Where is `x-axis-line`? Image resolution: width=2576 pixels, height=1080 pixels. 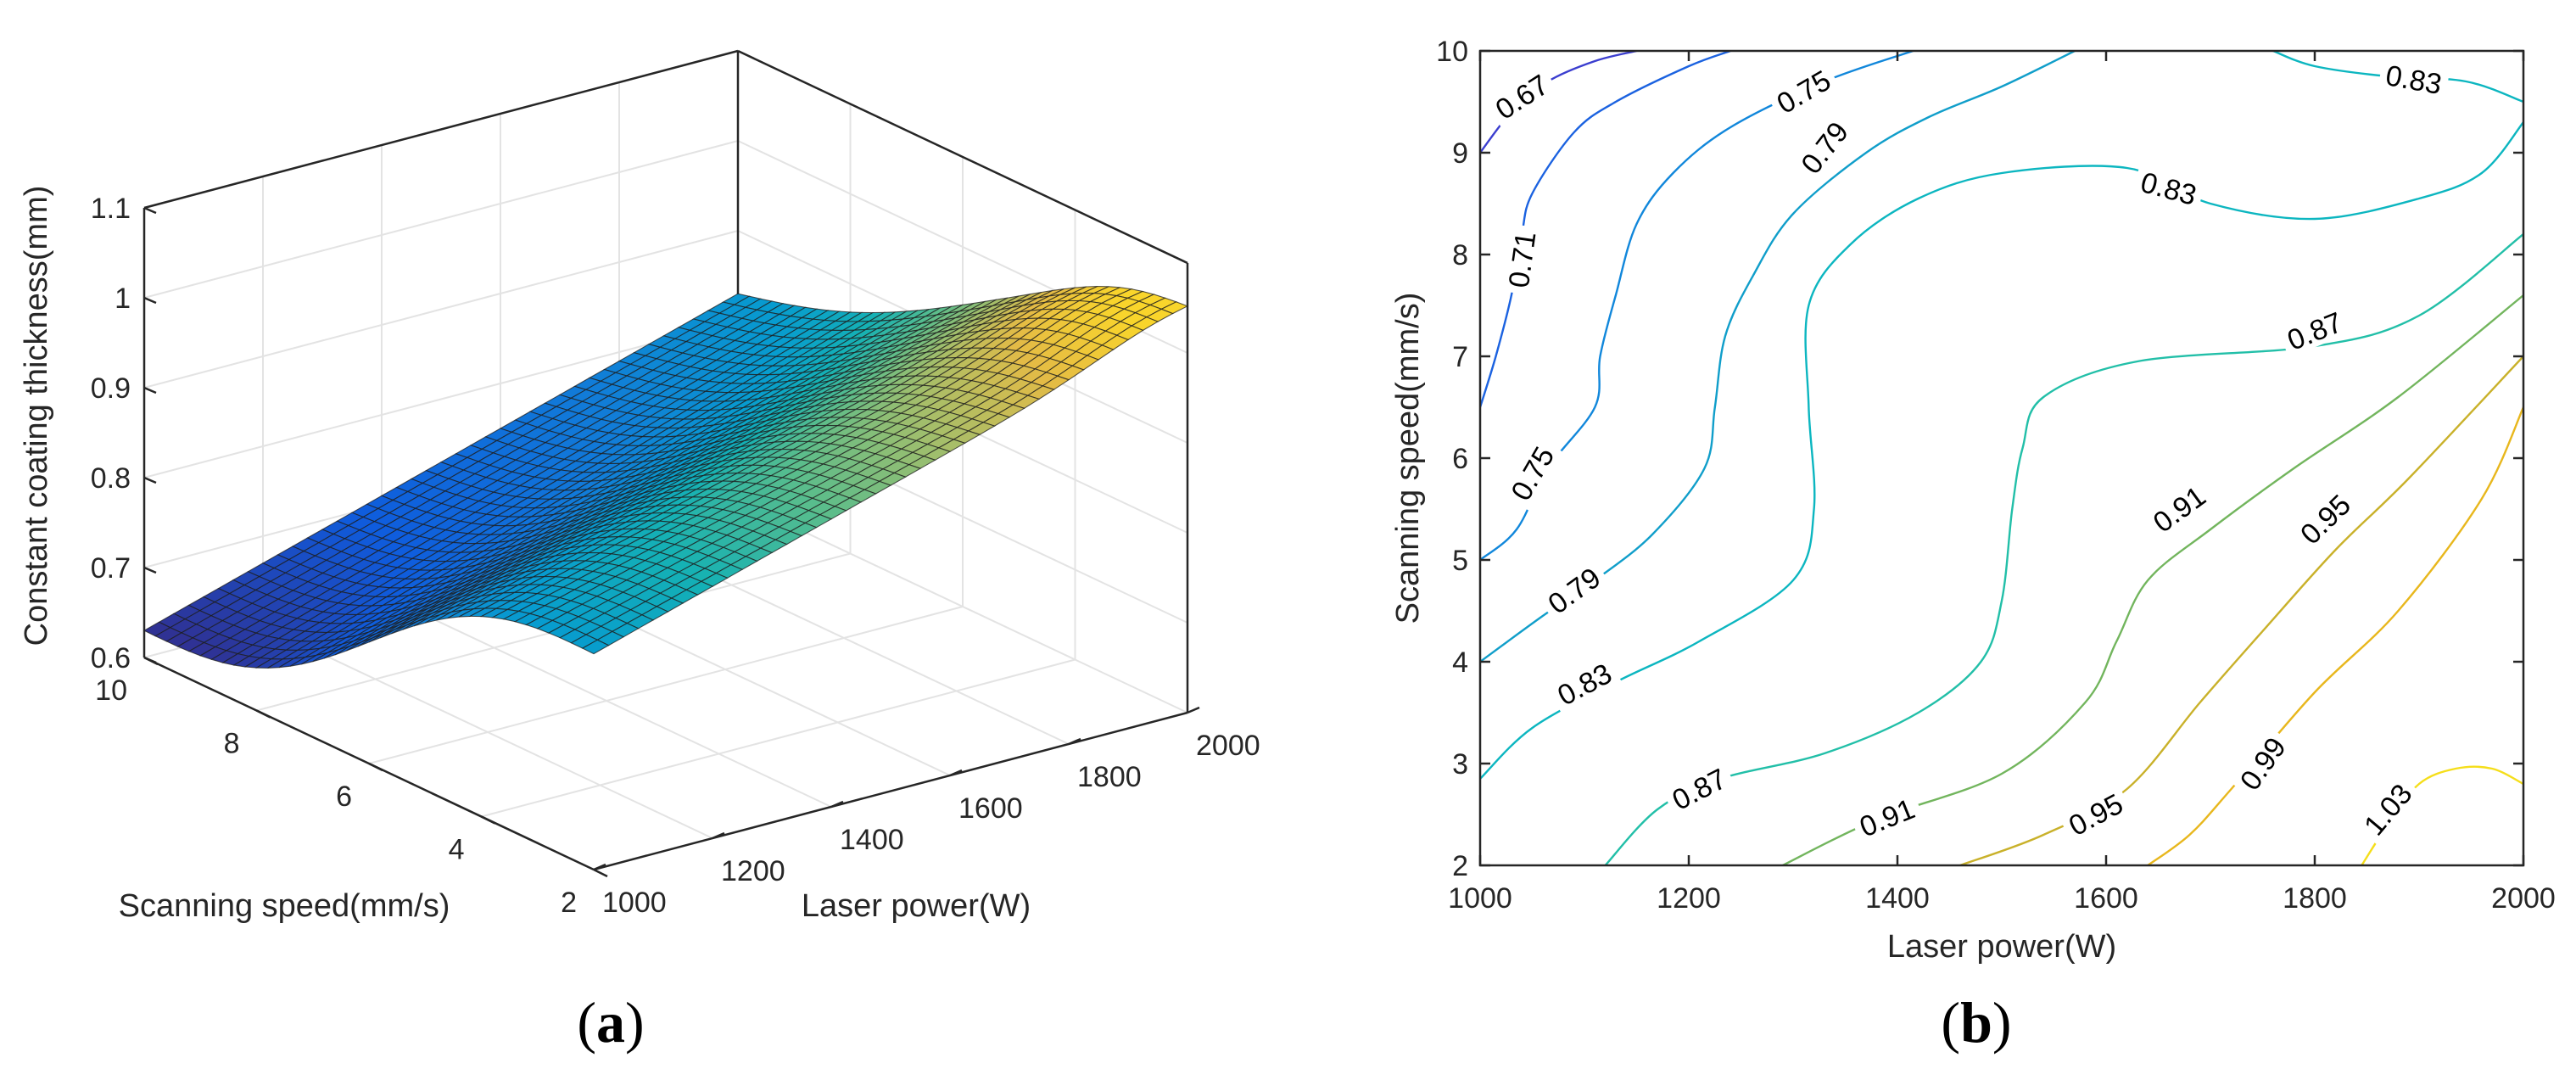
x-axis-line is located at coordinates (890, 791).